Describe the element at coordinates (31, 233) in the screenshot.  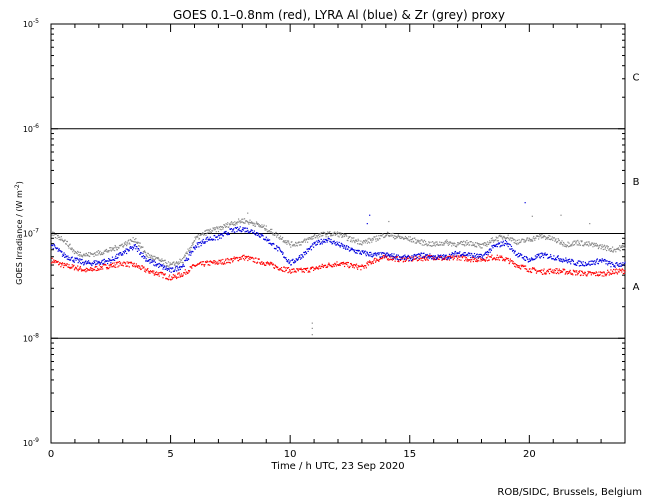
I see `y-tick-label: 10⁻⁷` at that location.